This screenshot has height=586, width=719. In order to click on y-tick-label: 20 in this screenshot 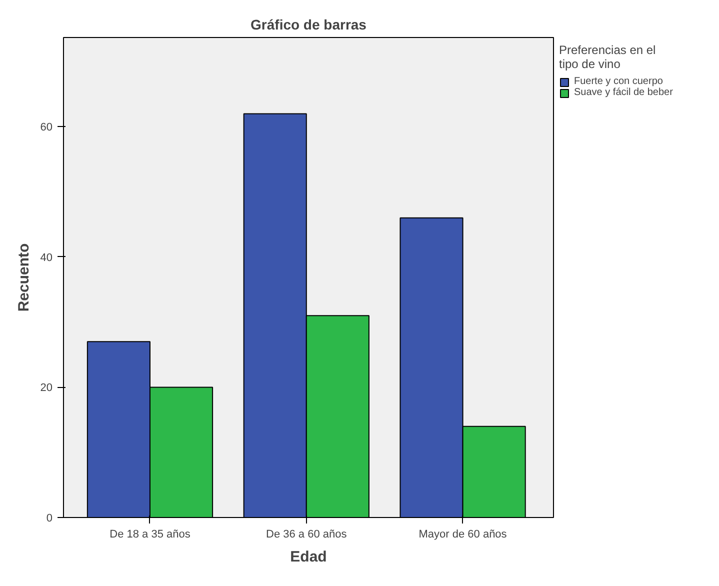, I will do `click(46, 388)`.